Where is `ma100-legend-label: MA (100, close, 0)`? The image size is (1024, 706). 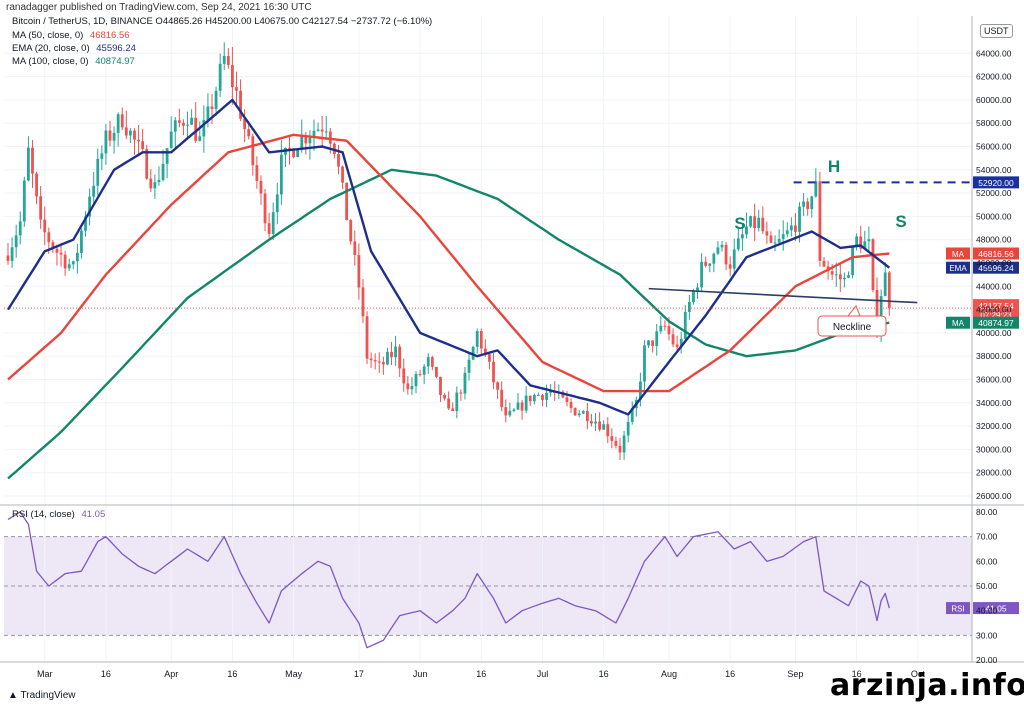
ma100-legend-label: MA (100, close, 0) is located at coordinates (50, 61).